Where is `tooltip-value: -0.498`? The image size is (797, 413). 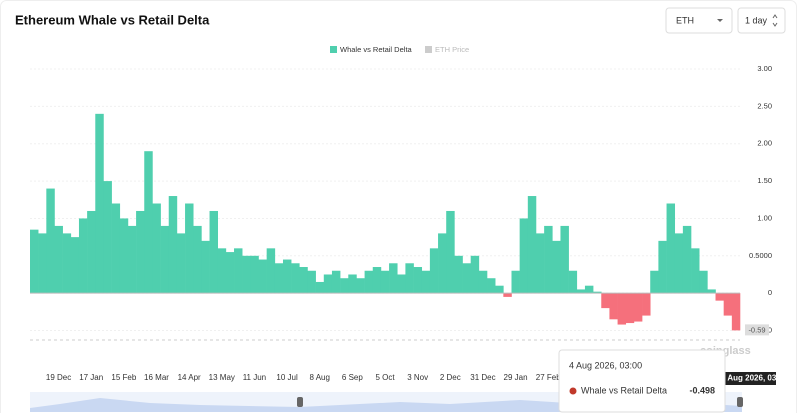
tooltip-value: -0.498 is located at coordinates (702, 390).